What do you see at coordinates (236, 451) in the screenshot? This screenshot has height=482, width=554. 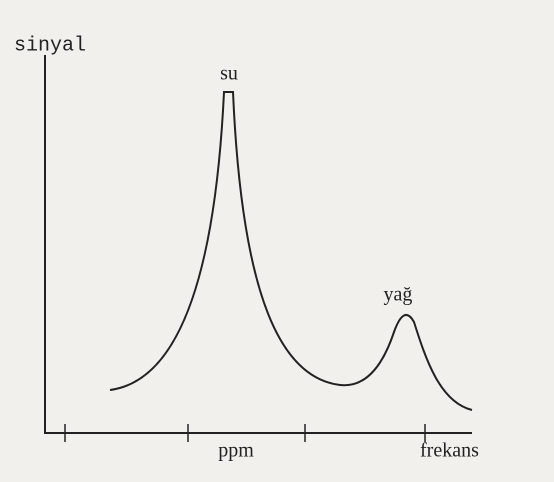 I see `x-unit-label: ppm` at bounding box center [236, 451].